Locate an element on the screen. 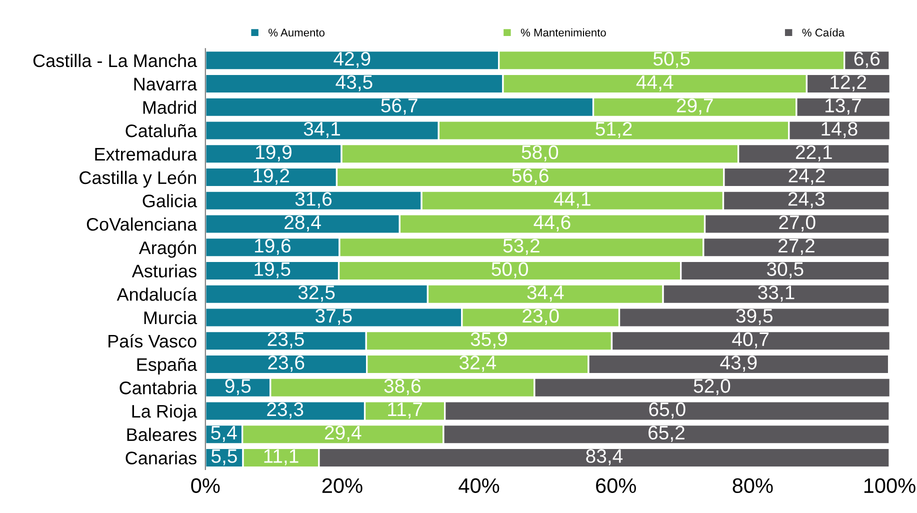 The height and width of the screenshot is (513, 917). data-label: 19,9 is located at coordinates (274, 153).